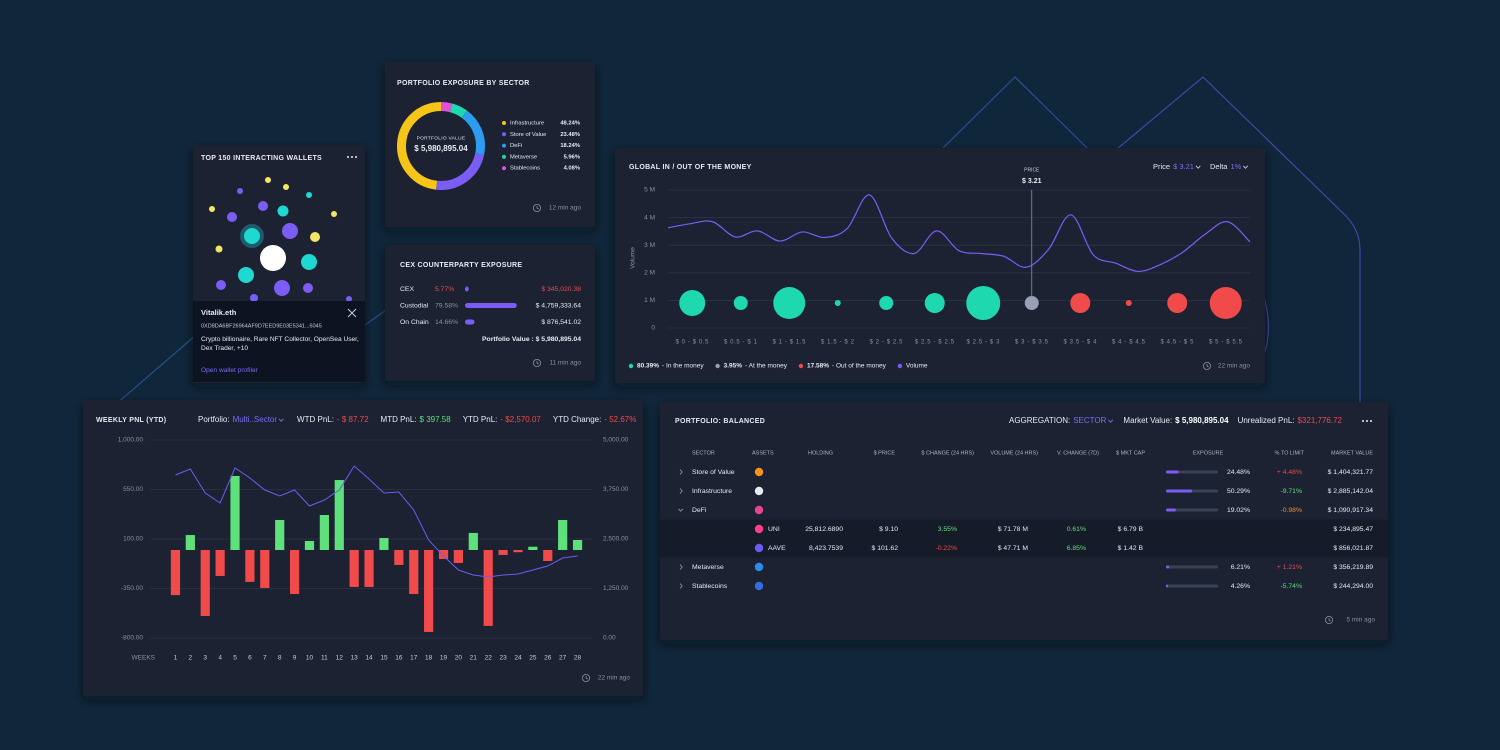 The width and height of the screenshot is (1500, 750). Describe the element at coordinates (561, 322) in the screenshot. I see `cex-row-value: $ 876,541.02` at that location.